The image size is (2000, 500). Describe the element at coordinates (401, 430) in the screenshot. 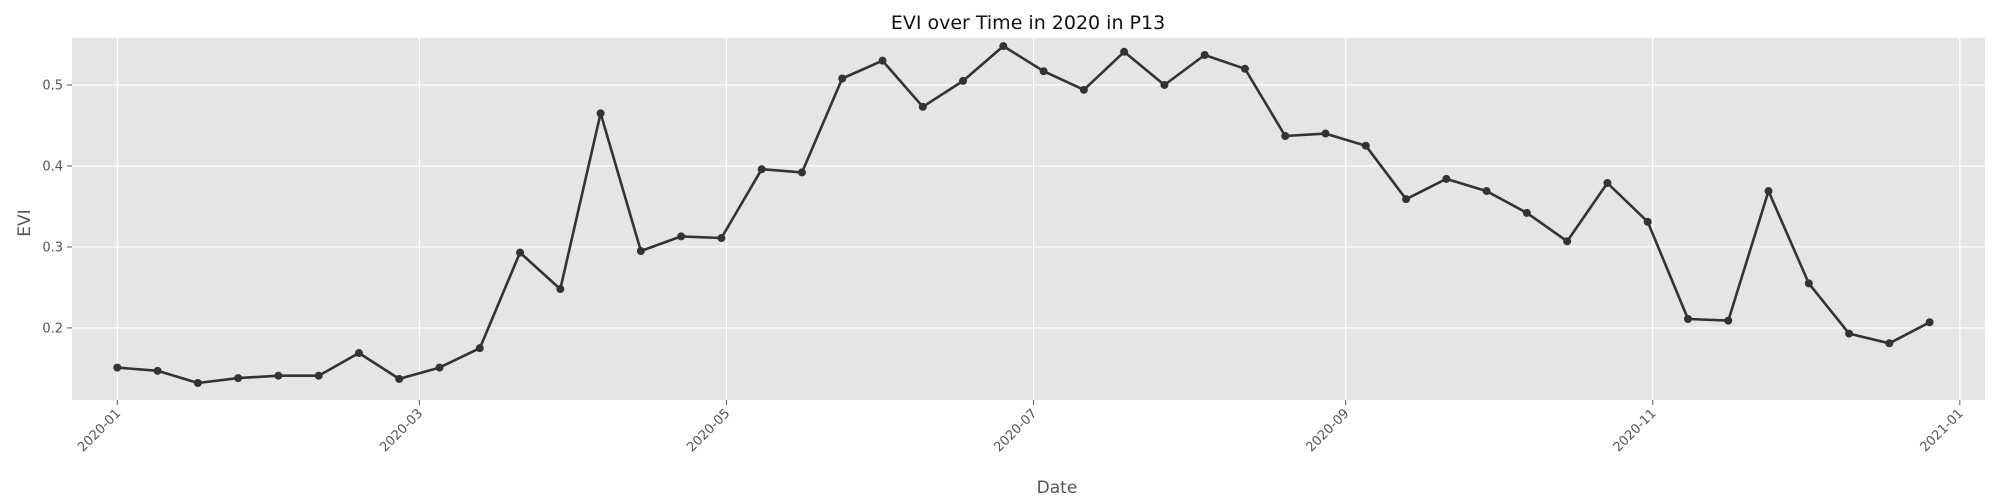

I see `x-tick-label: 2020-03` at that location.